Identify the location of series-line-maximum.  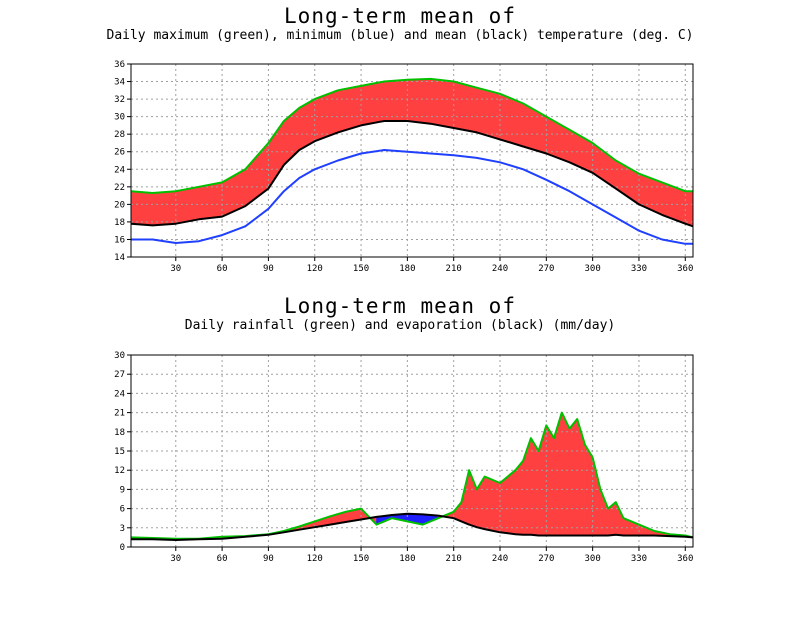
(411, 135).